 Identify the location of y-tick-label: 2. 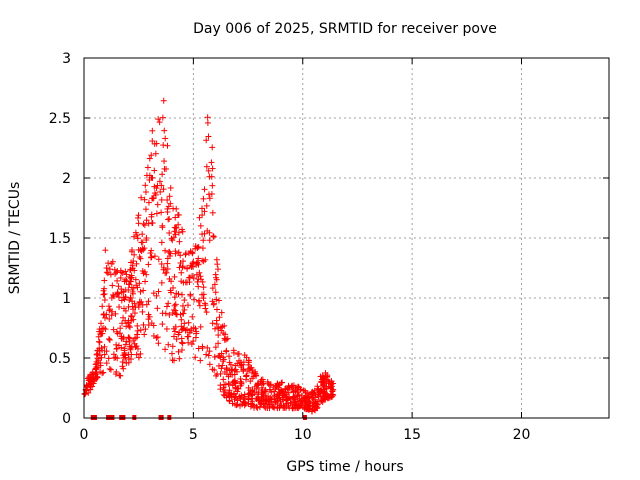
(66, 179).